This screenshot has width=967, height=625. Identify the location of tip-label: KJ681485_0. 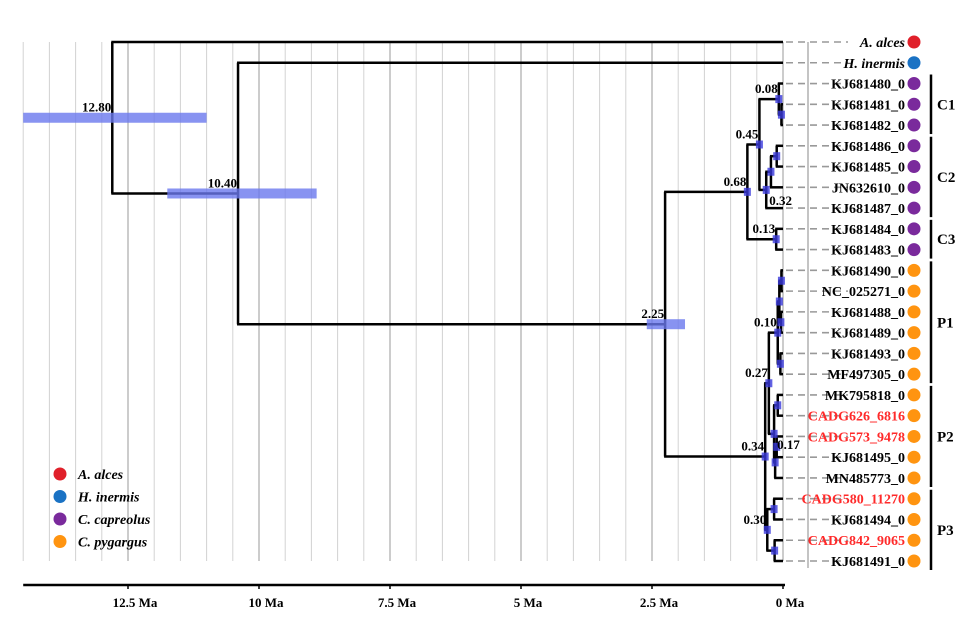
(868, 168).